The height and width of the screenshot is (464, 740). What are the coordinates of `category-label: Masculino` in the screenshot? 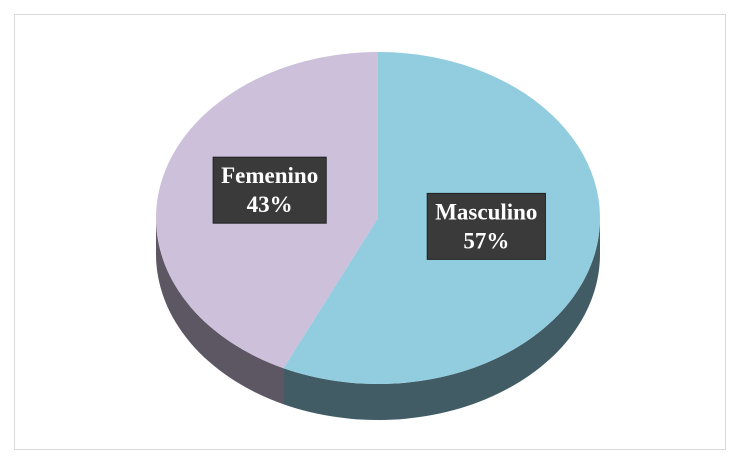 It's located at (486, 211).